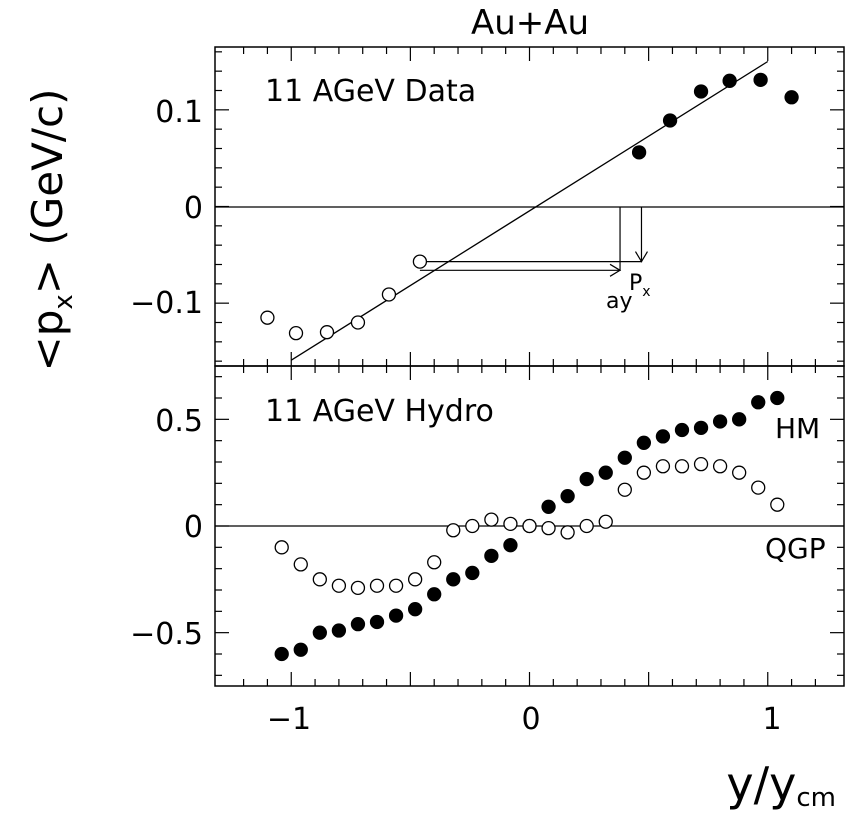 Image resolution: width=850 pixels, height=814 pixels. I want to click on px-label: Px, so click(640, 285).